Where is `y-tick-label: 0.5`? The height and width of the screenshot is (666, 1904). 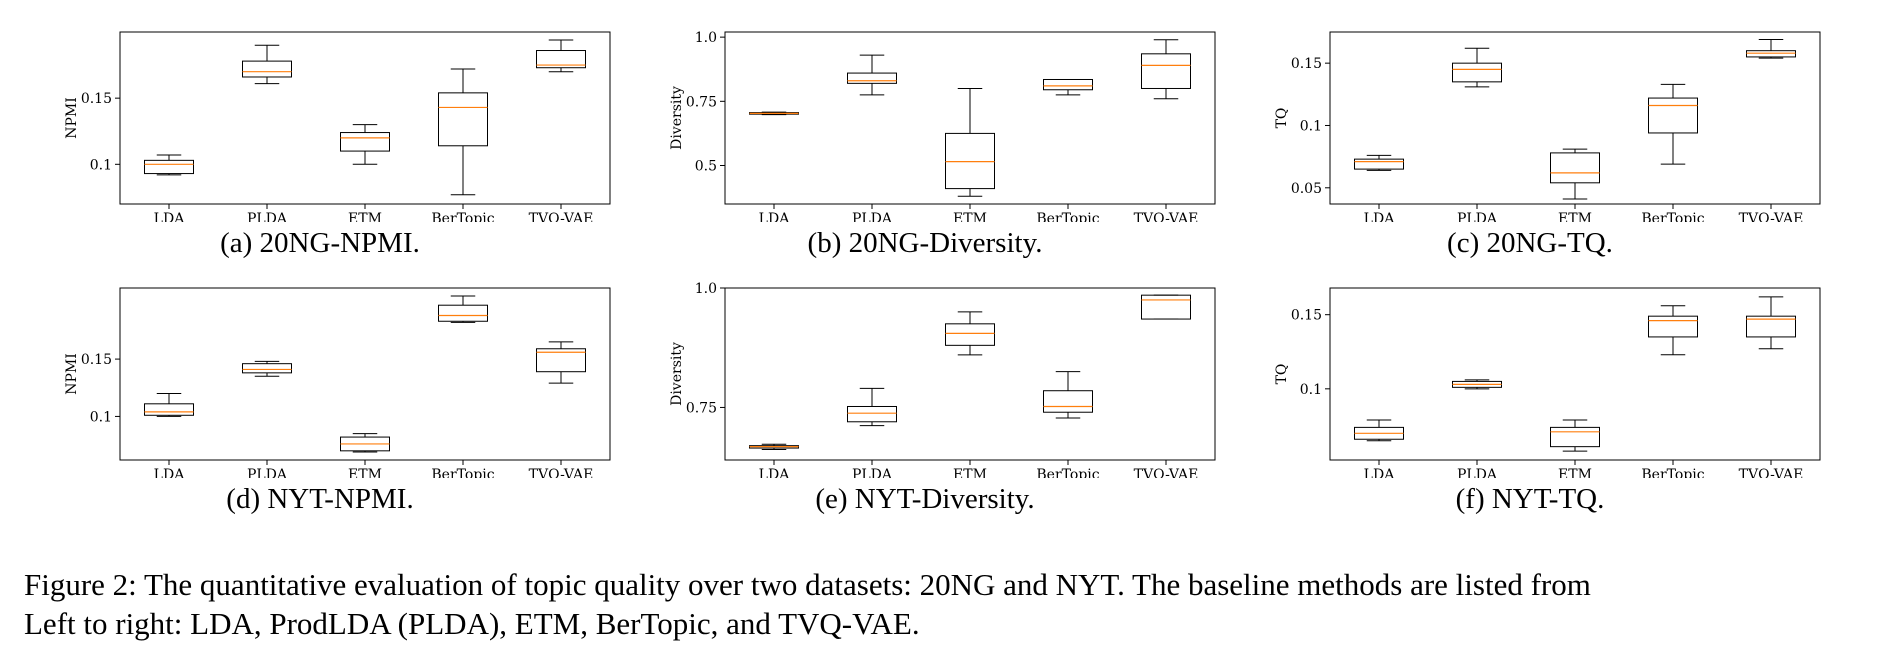 y-tick-label: 0.5 is located at coordinates (706, 166).